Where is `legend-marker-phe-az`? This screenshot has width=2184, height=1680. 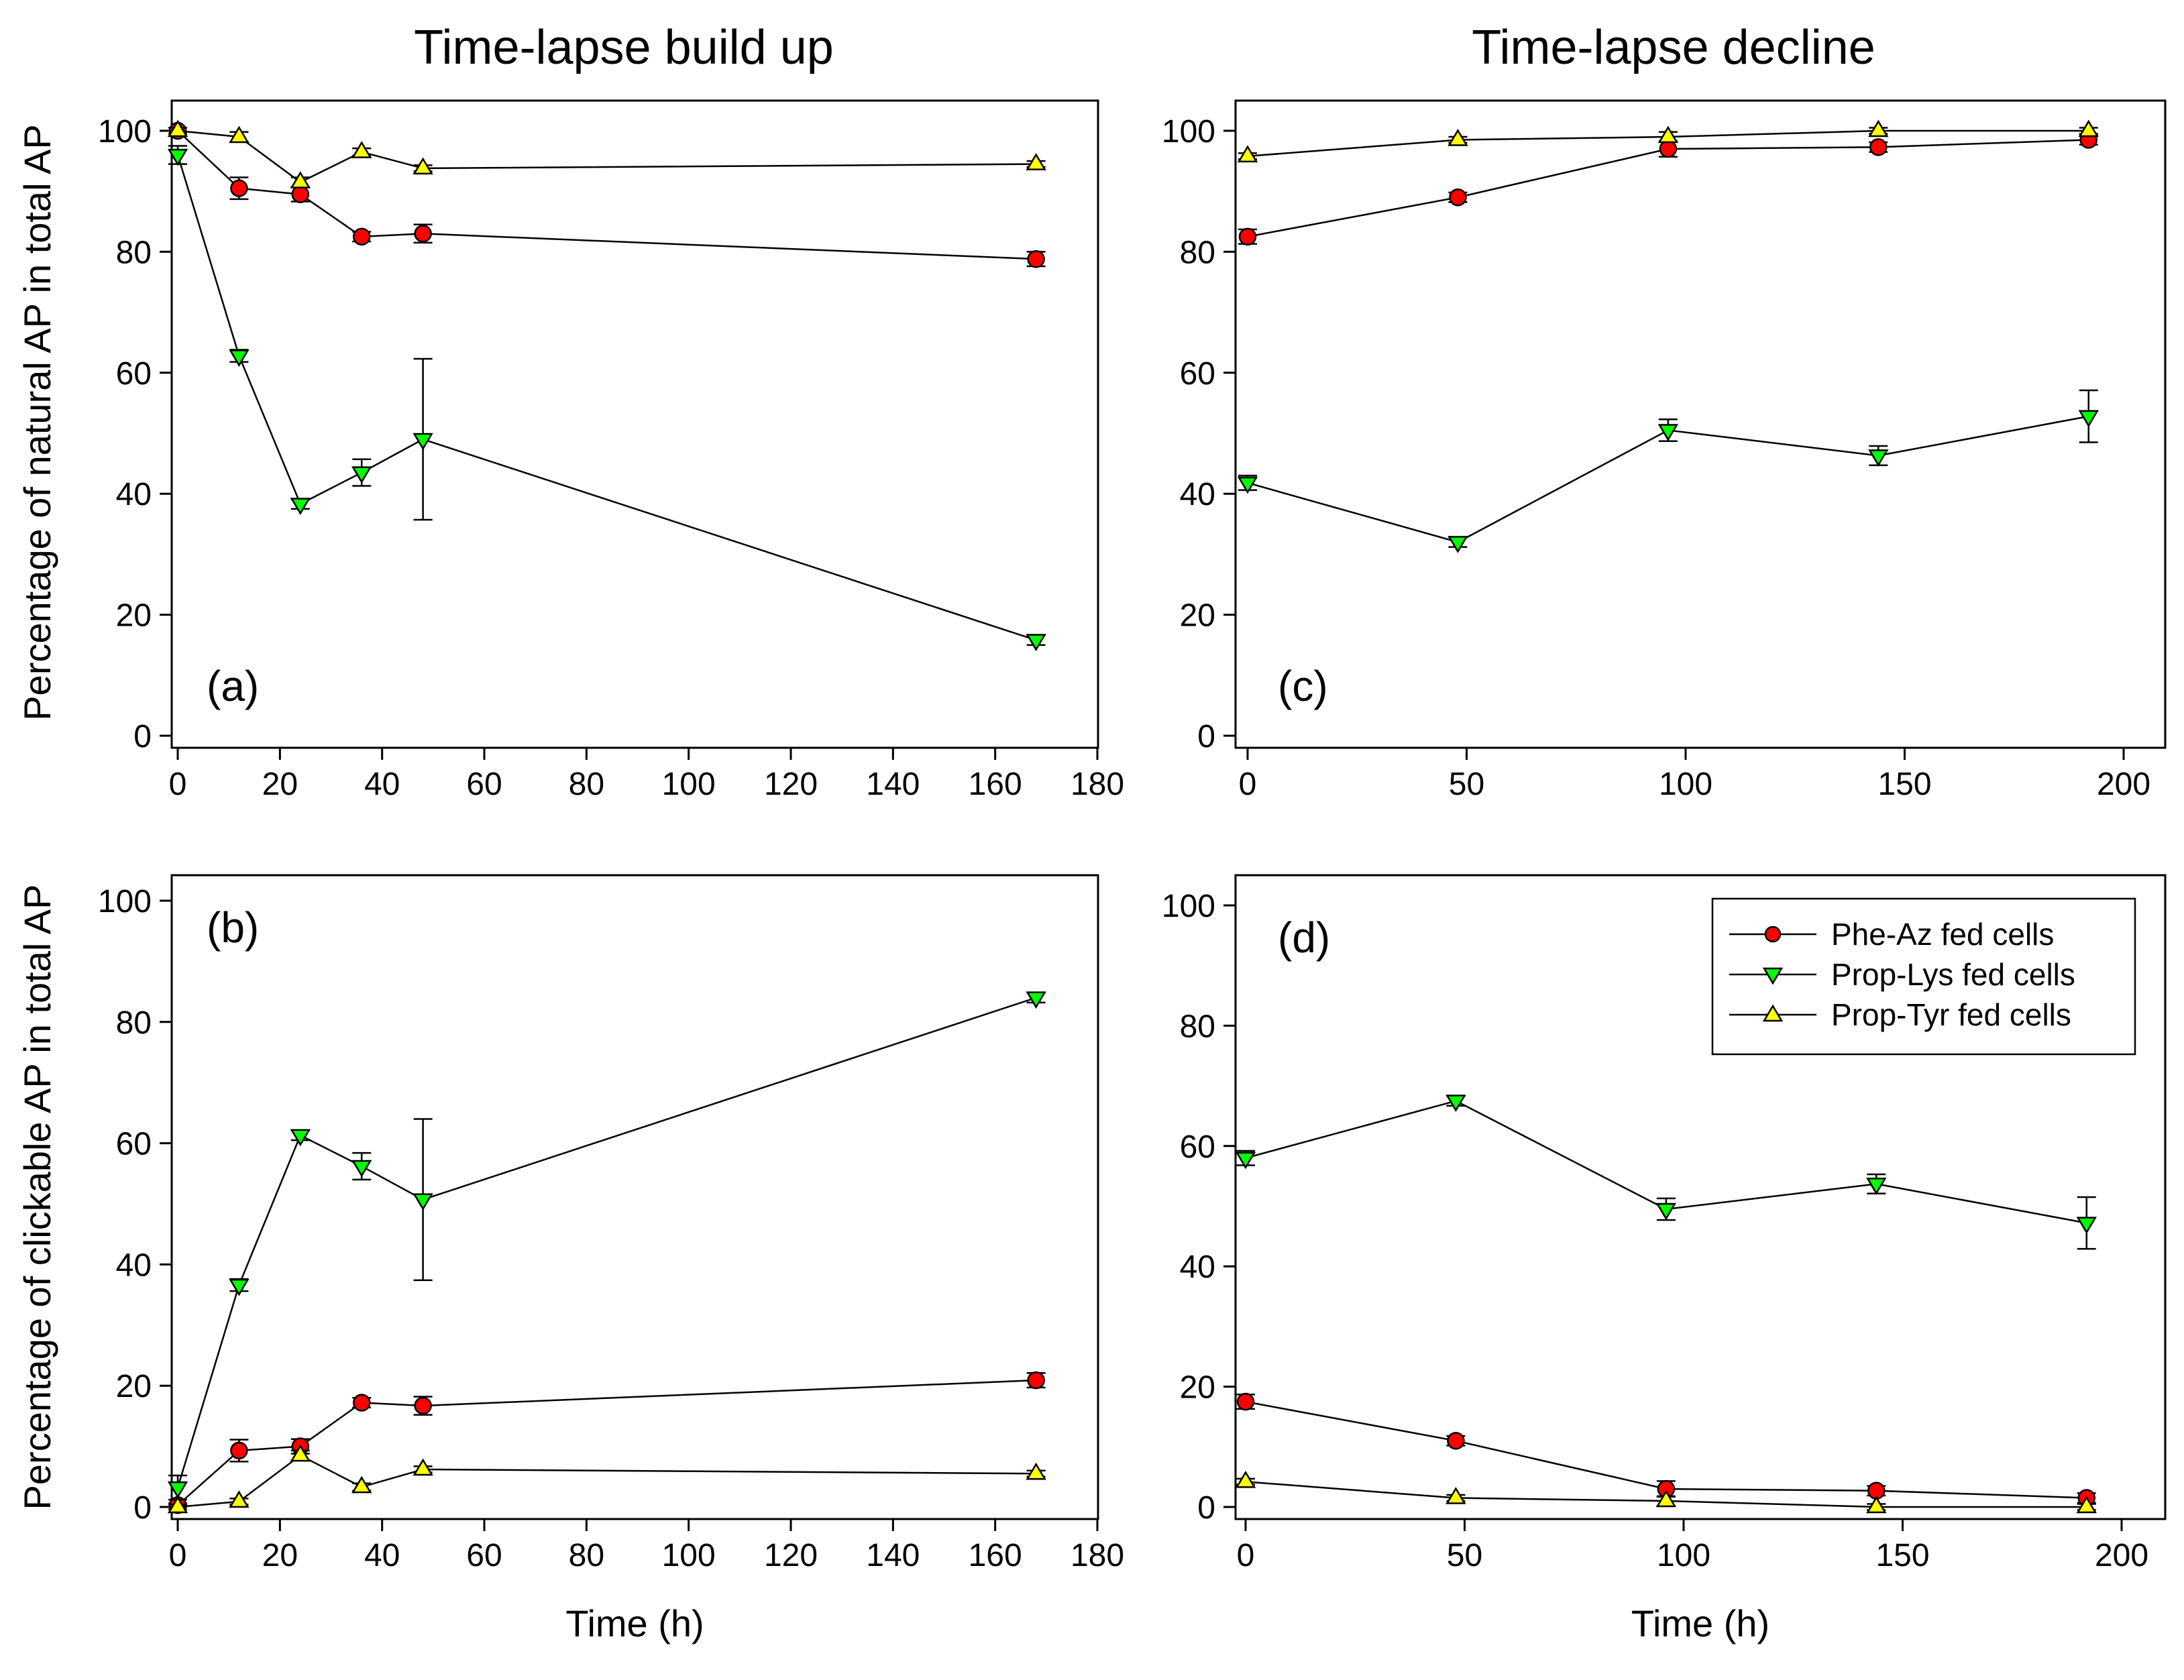
legend-marker-phe-az is located at coordinates (1773, 934).